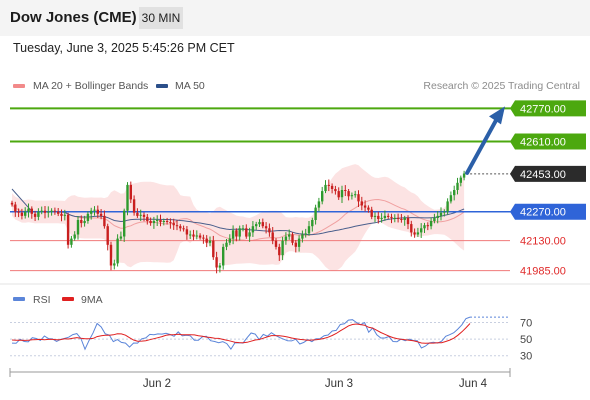 This screenshot has height=400, width=590. I want to click on header-bar, so click(295, 18).